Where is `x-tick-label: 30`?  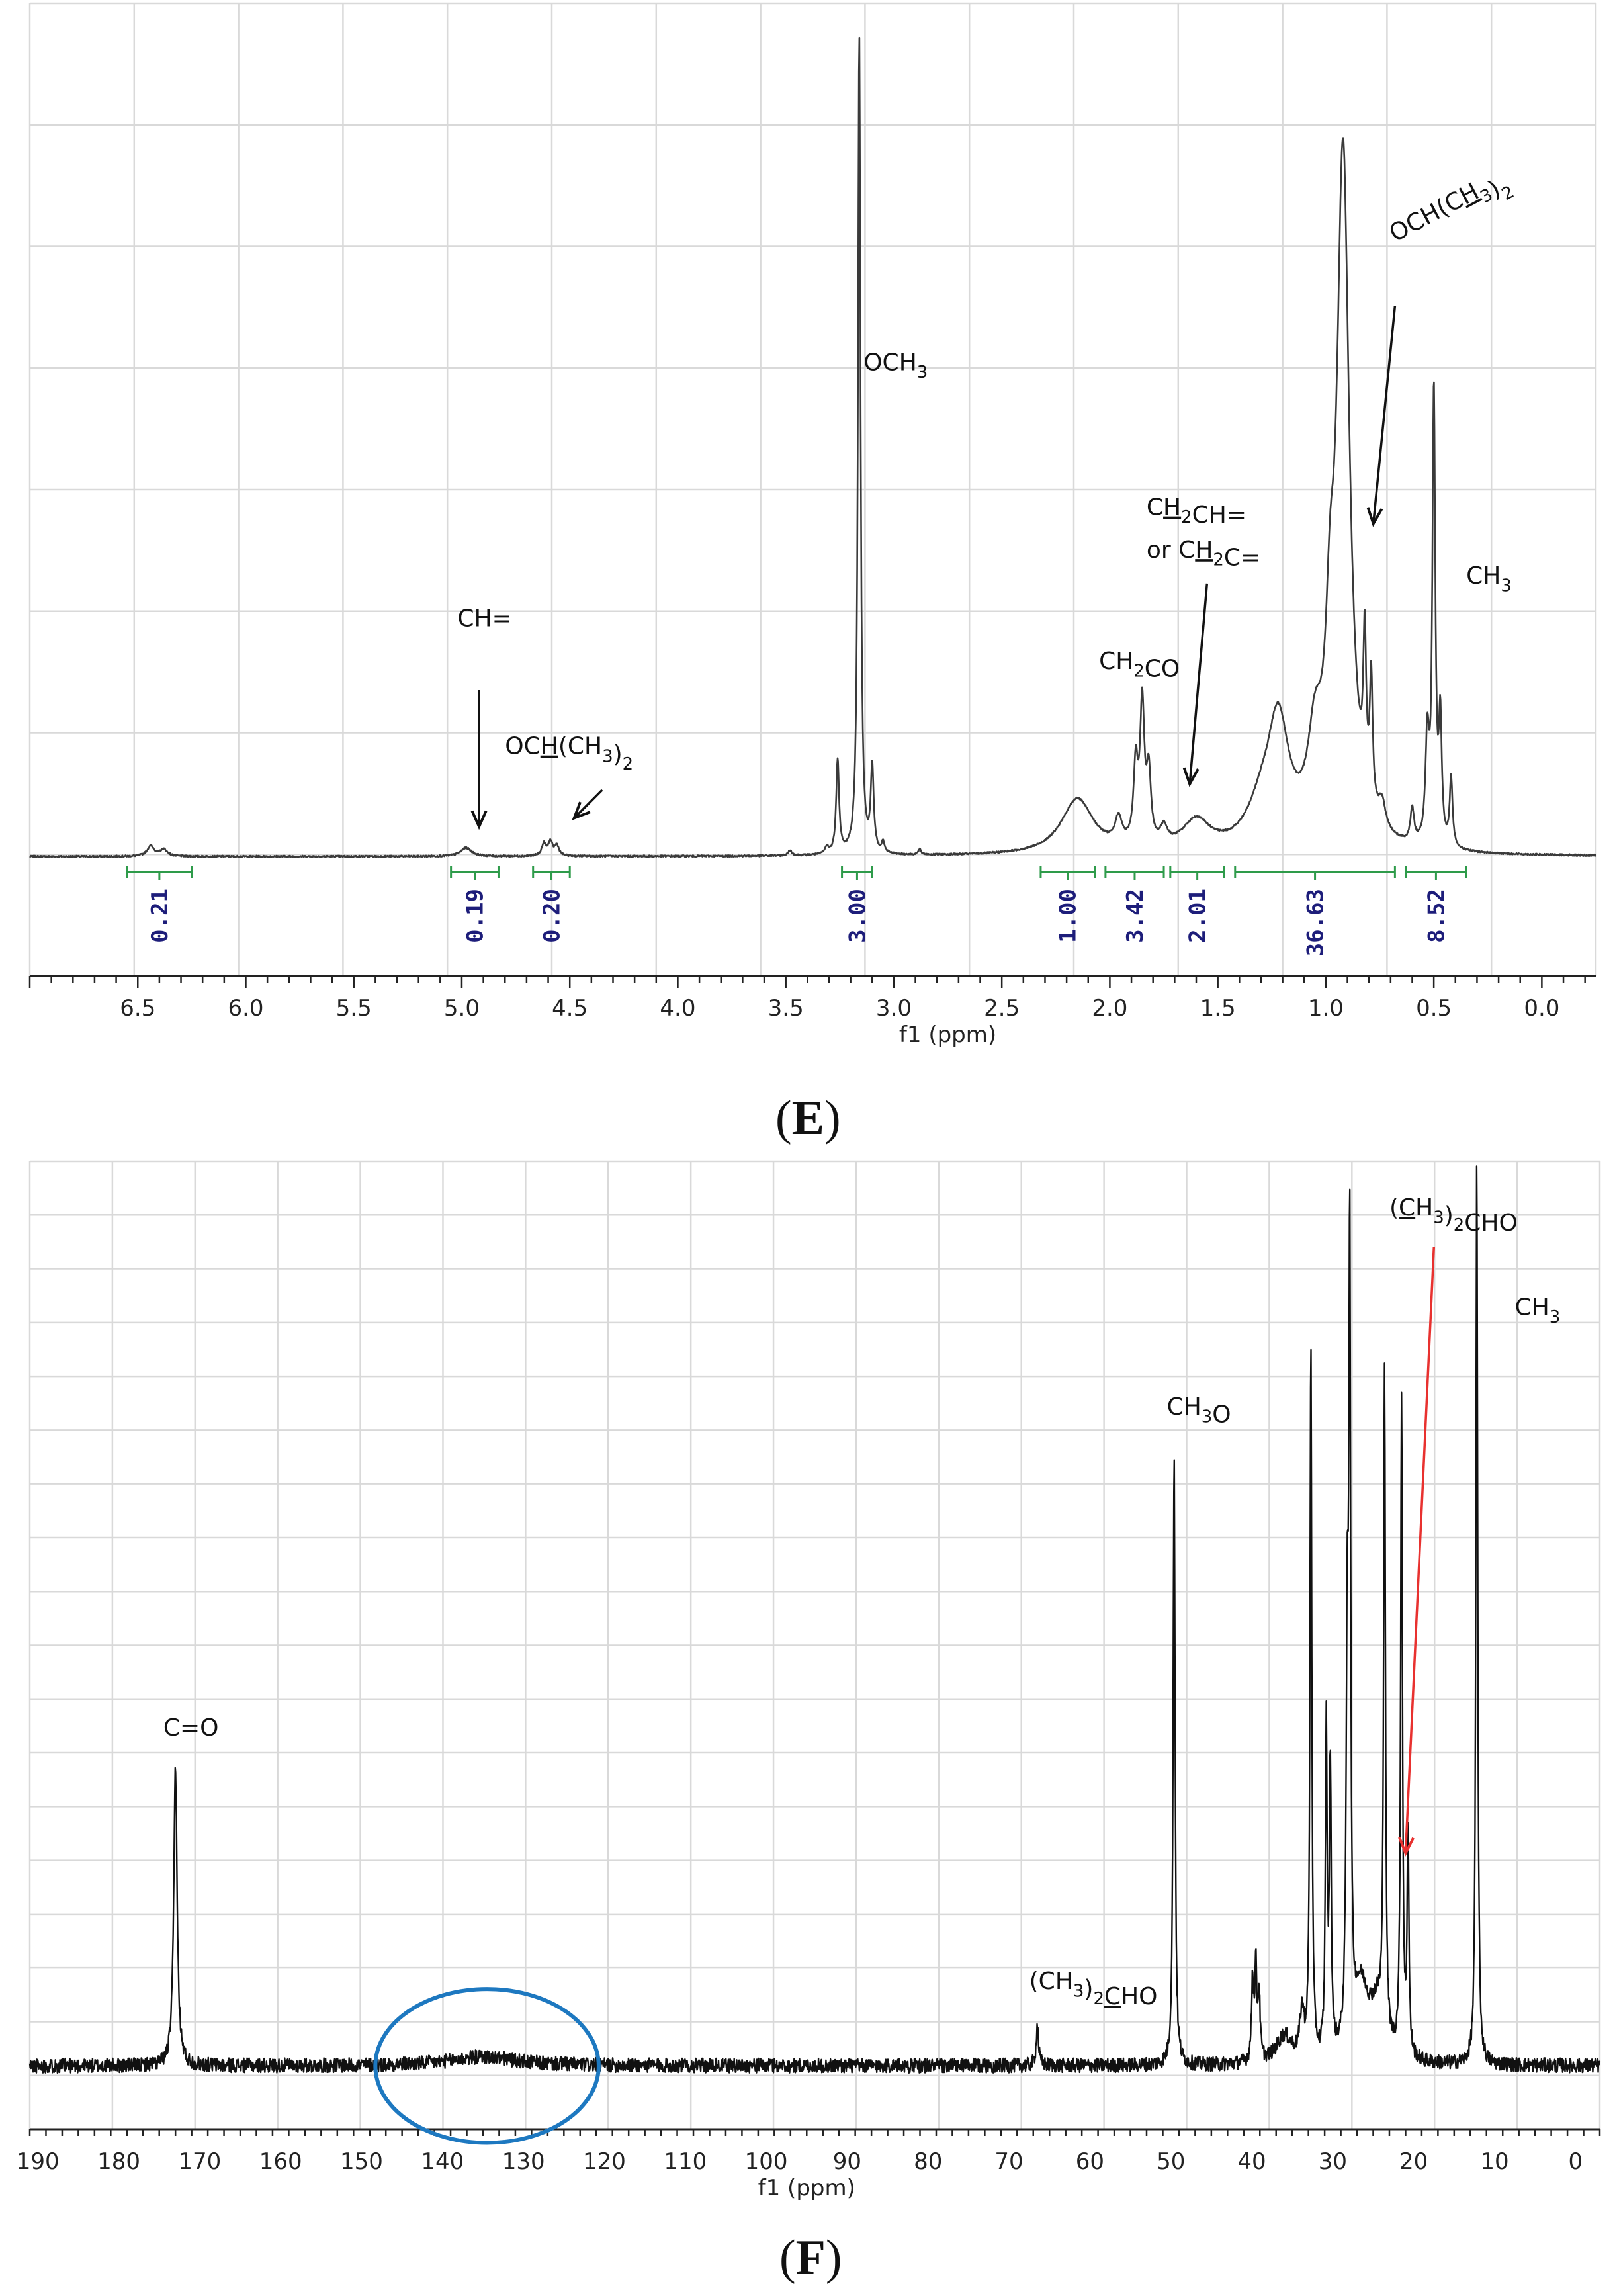 x-tick-label: 30 is located at coordinates (1333, 2161).